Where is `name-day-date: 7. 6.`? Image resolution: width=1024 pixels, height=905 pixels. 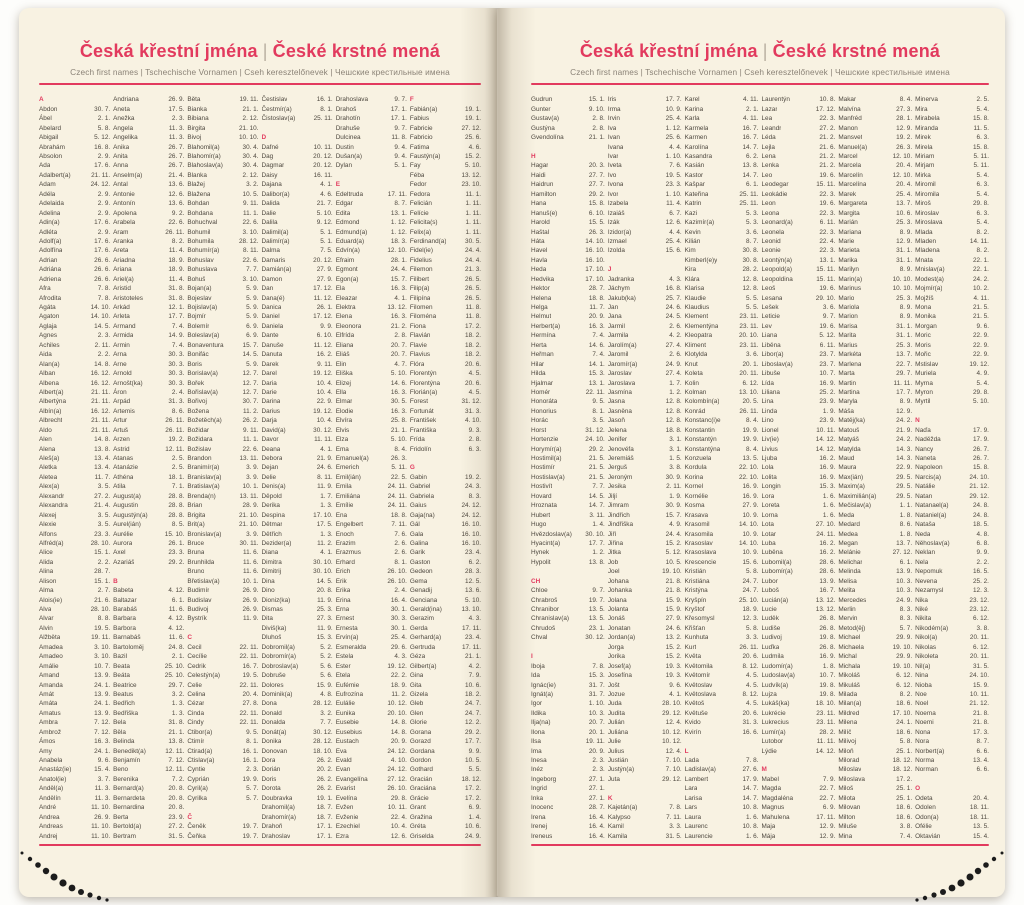 name-day-date: 7. 6. is located at coordinates (675, 166).